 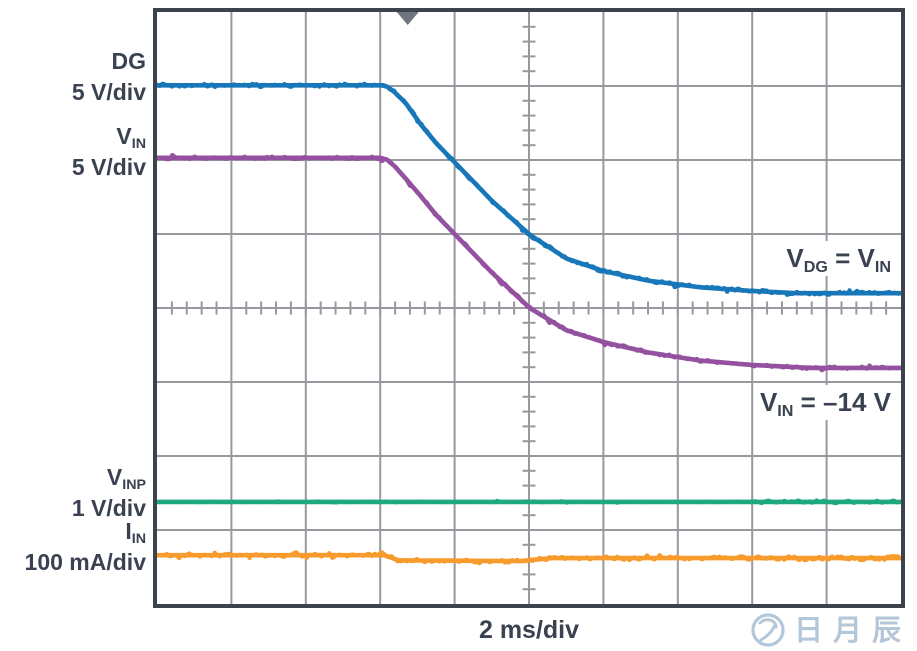 What do you see at coordinates (126, 478) in the screenshot?
I see `channel-name: VINP` at bounding box center [126, 478].